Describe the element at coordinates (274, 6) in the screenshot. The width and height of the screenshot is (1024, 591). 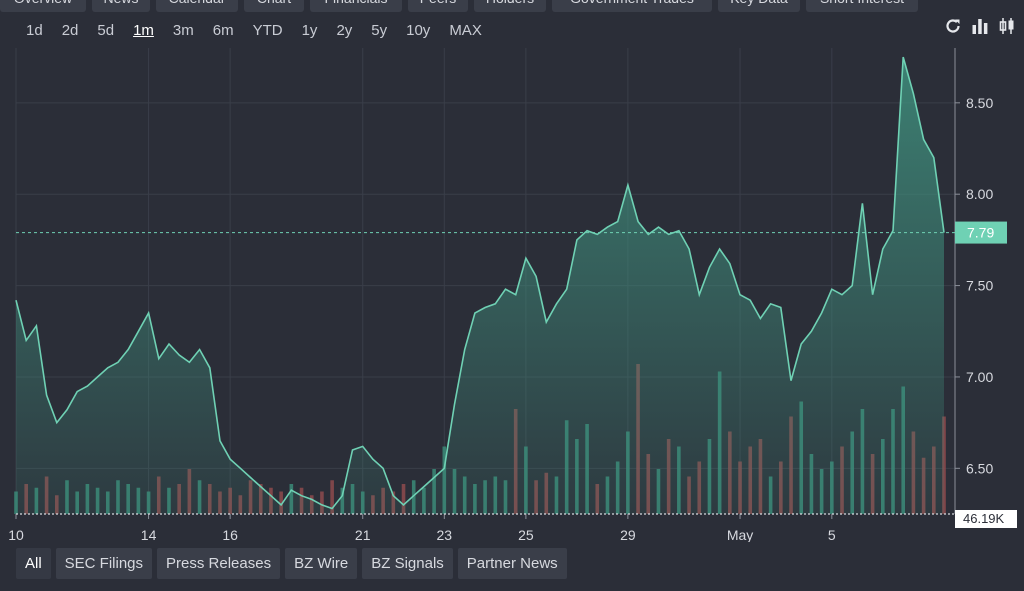
I see `tab-chart: Chart` at that location.